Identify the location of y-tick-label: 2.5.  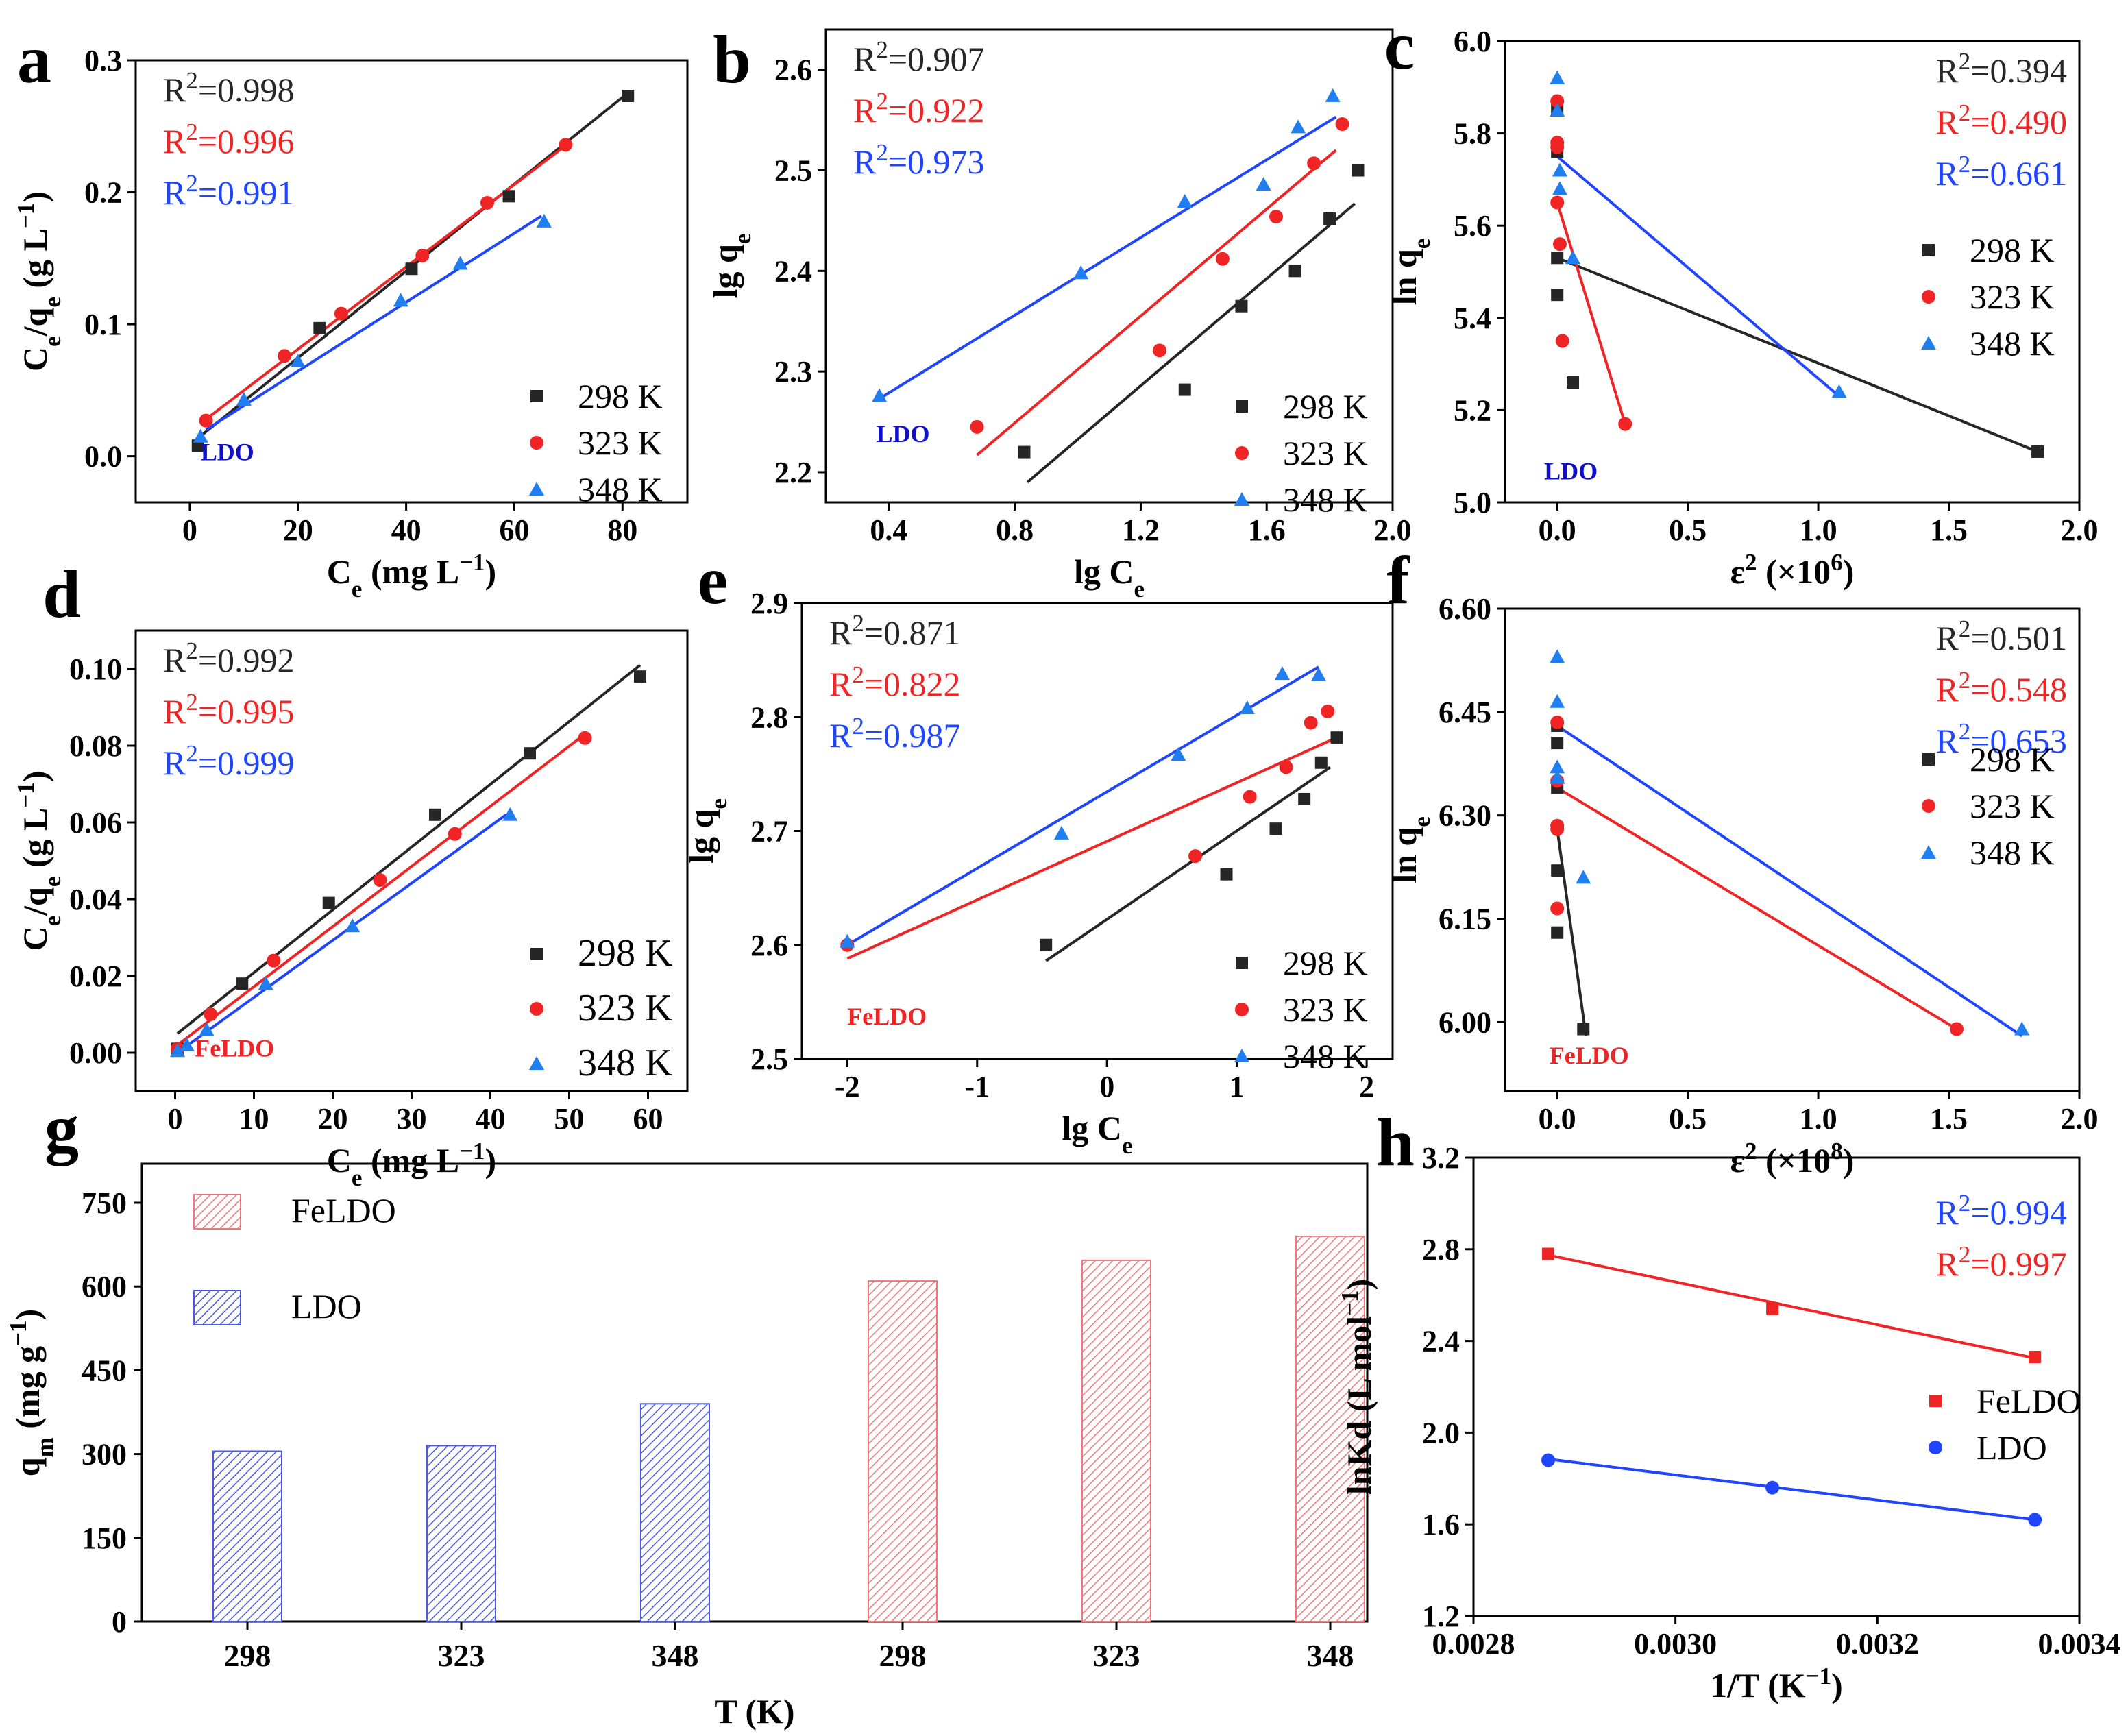
(793, 171).